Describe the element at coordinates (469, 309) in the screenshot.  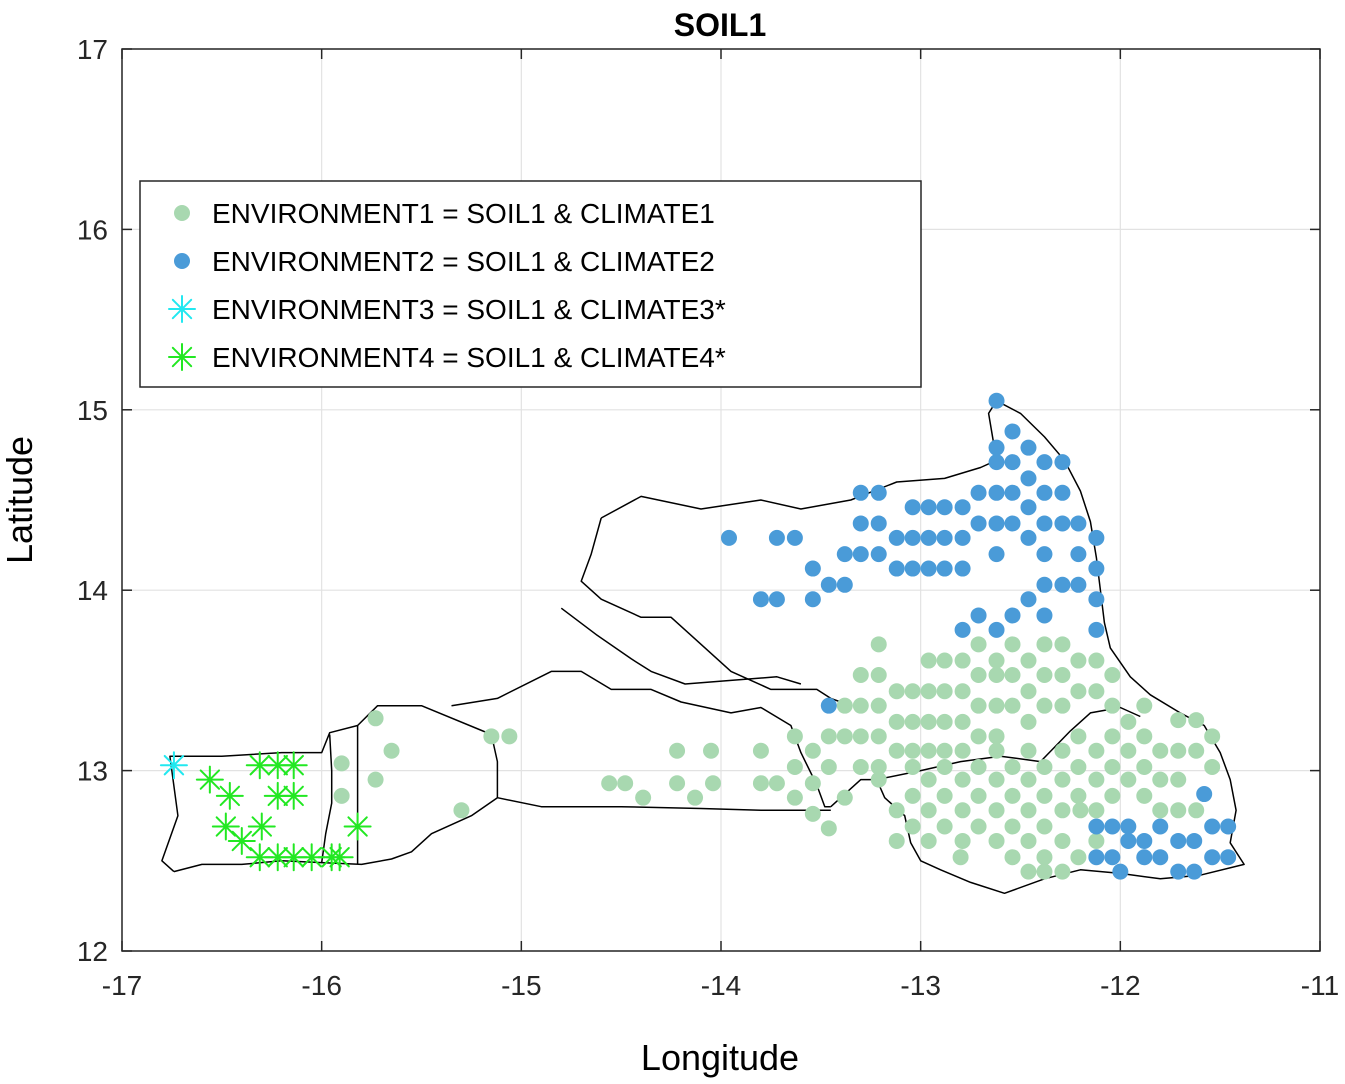
I see `legend-label-env3: ENVIRONMENT3 = SOIL1 & CLIMATE3*` at that location.